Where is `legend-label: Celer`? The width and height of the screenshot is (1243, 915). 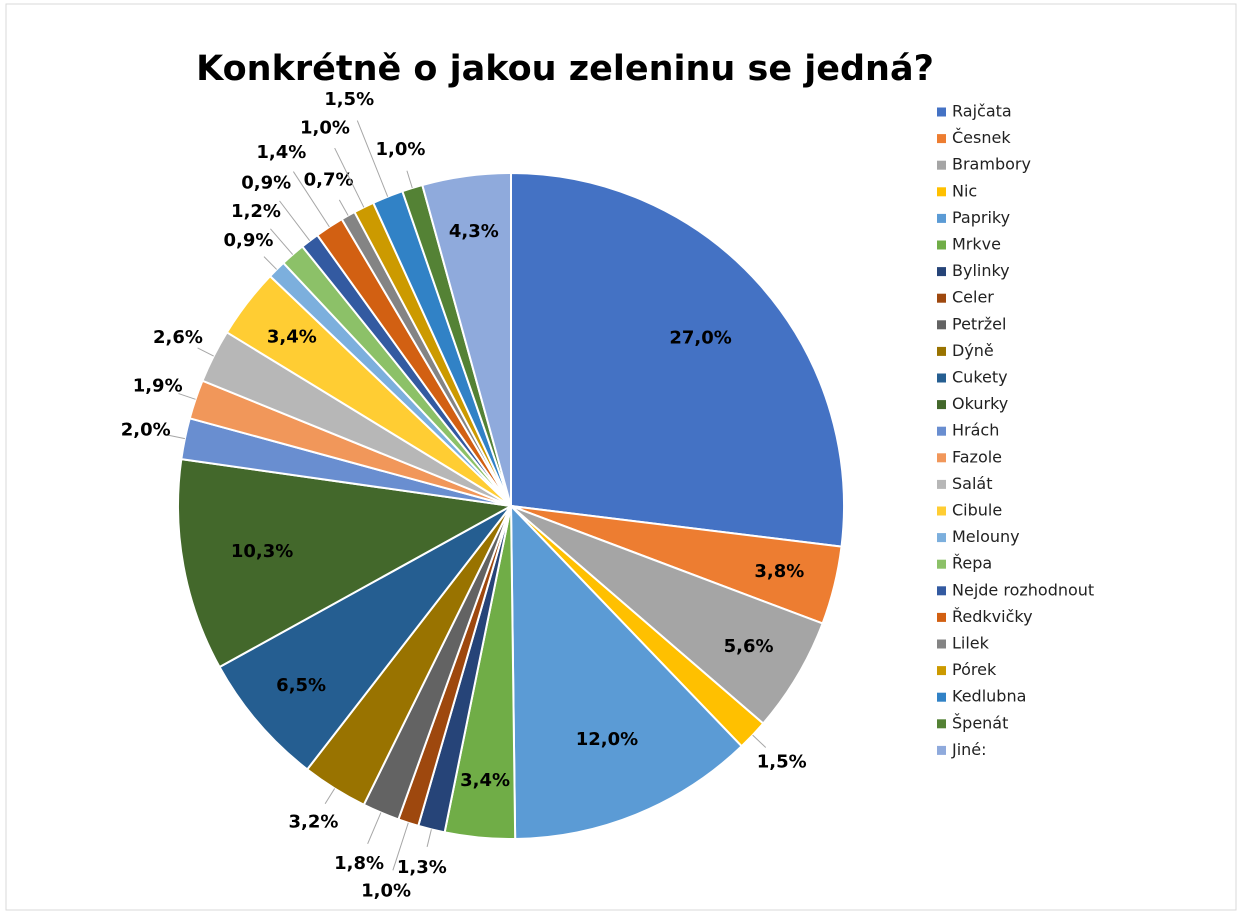
legend-label: Celer is located at coordinates (973, 297).